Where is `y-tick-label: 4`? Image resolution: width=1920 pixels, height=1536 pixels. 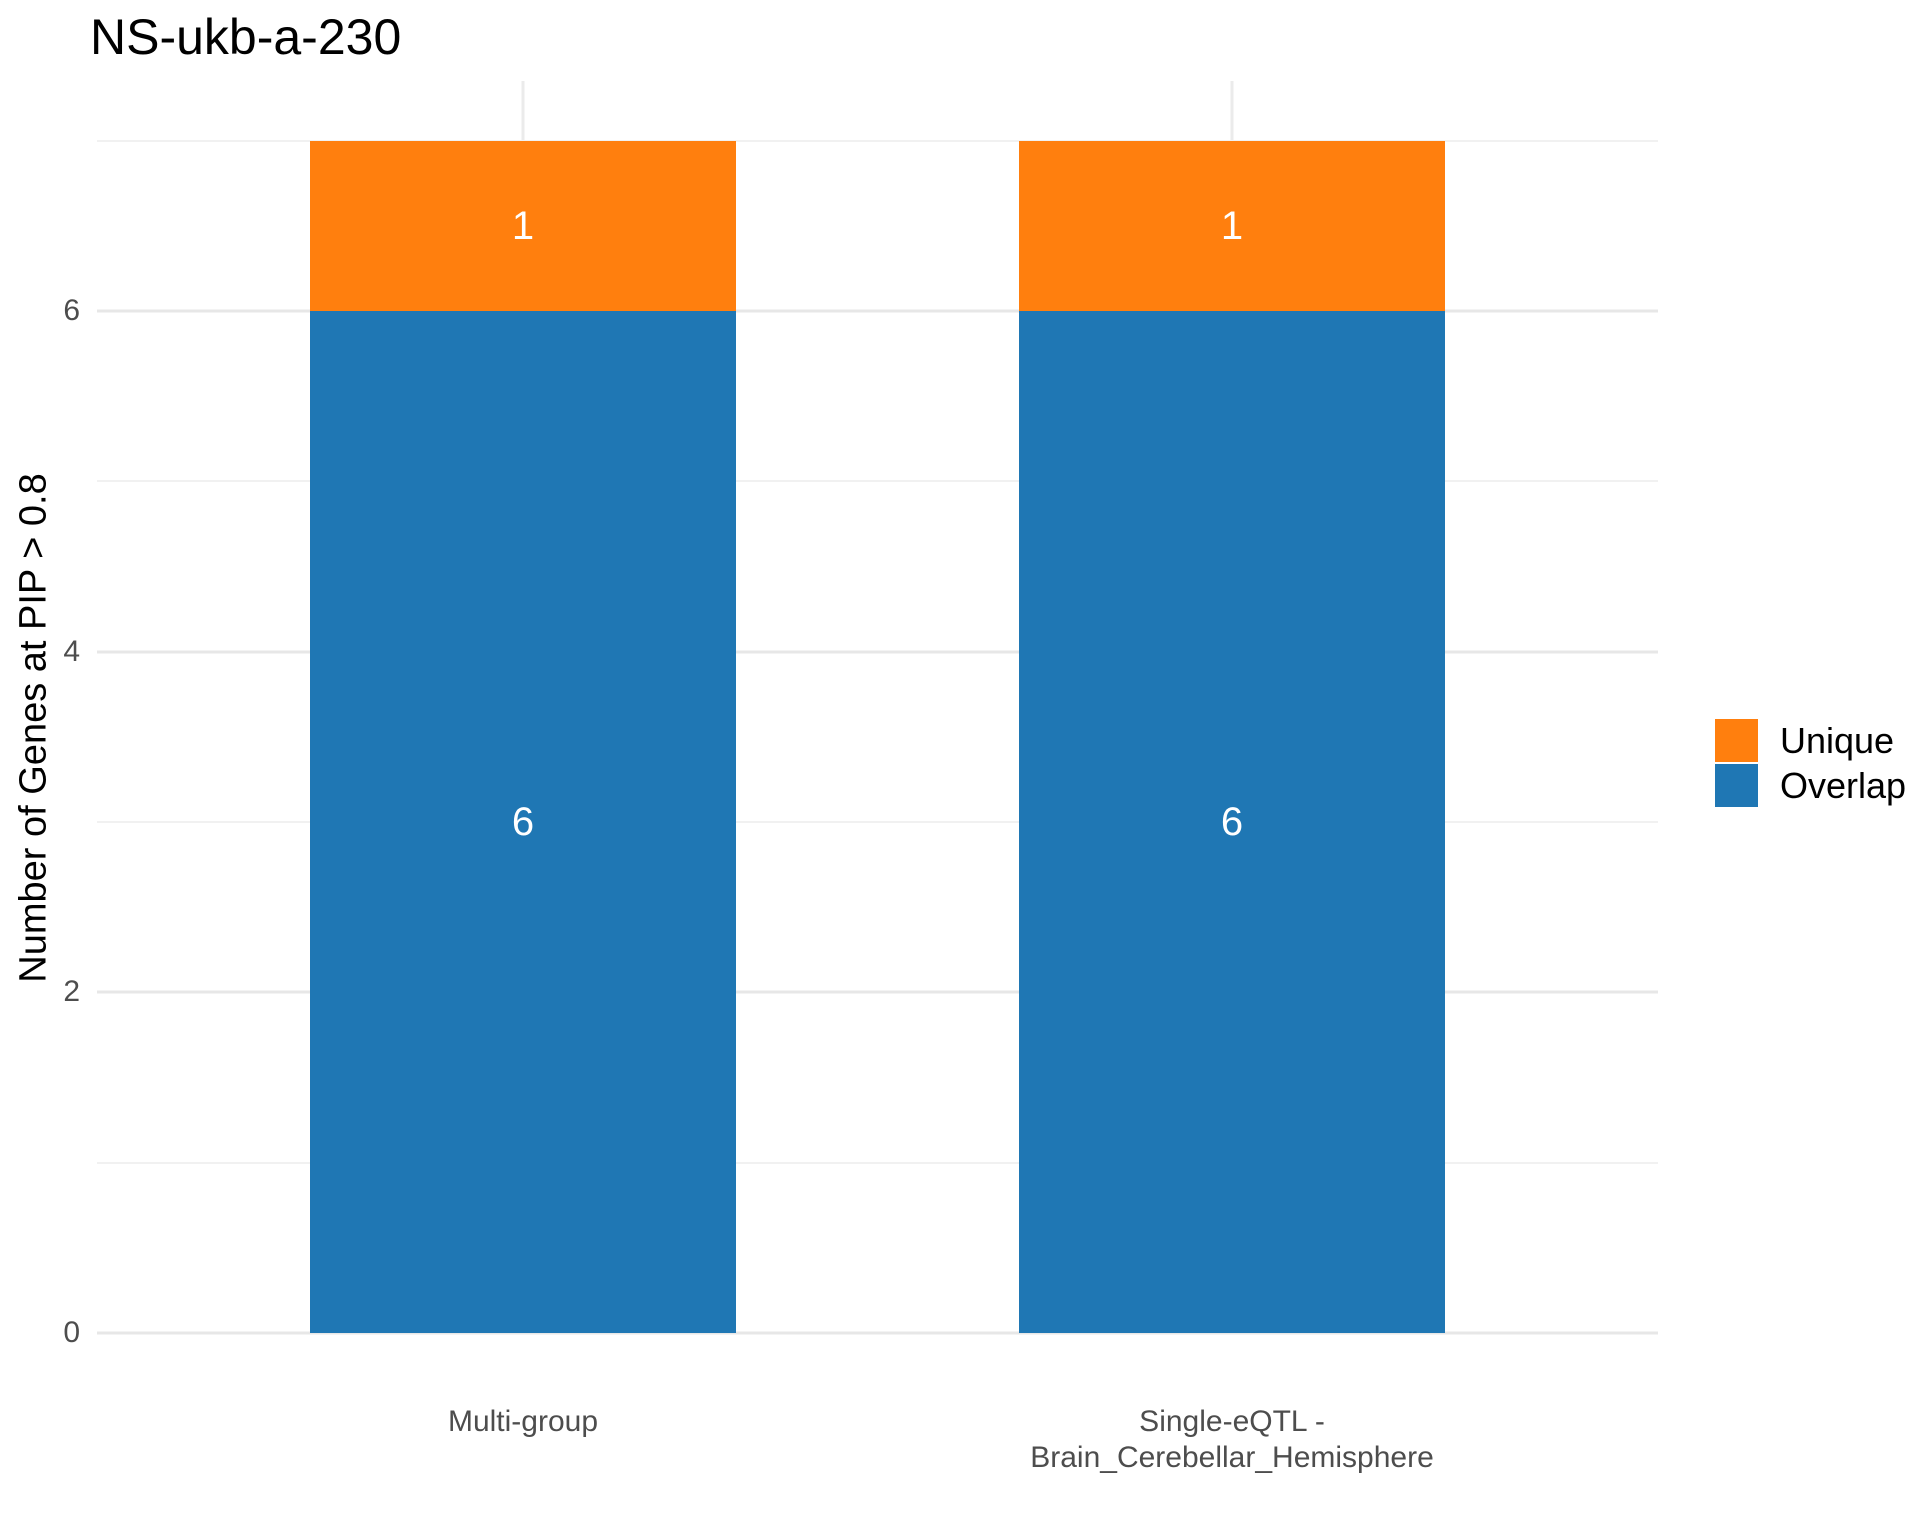
y-tick-label: 4 is located at coordinates (71, 651).